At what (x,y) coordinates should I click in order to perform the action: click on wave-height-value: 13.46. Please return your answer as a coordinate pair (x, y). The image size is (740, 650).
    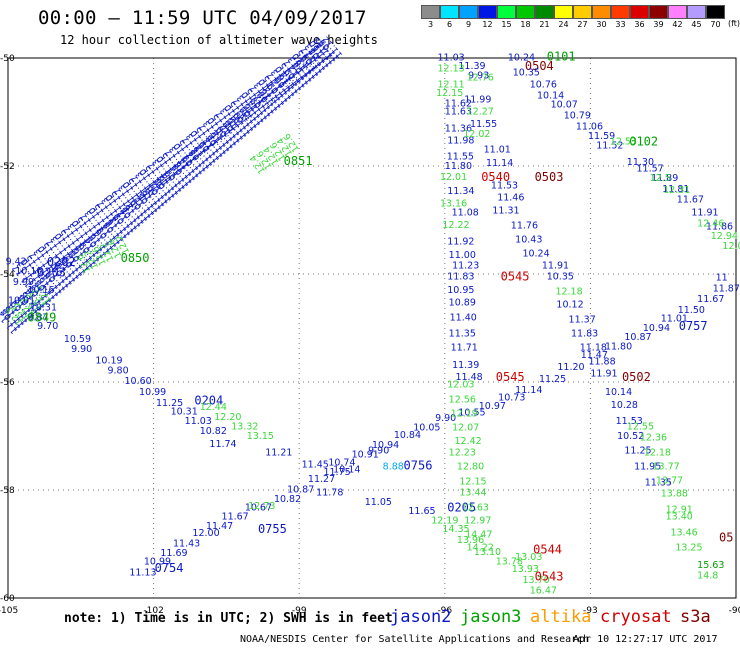
    Looking at the image, I should click on (683, 532).